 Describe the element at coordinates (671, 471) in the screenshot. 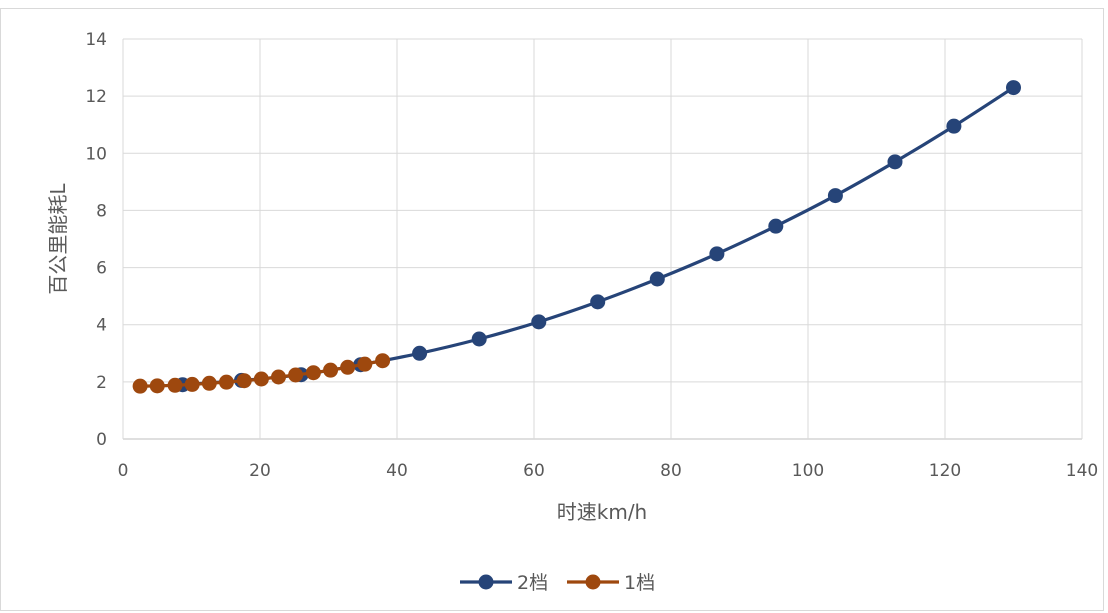

I see `x-tick-label: 80` at that location.